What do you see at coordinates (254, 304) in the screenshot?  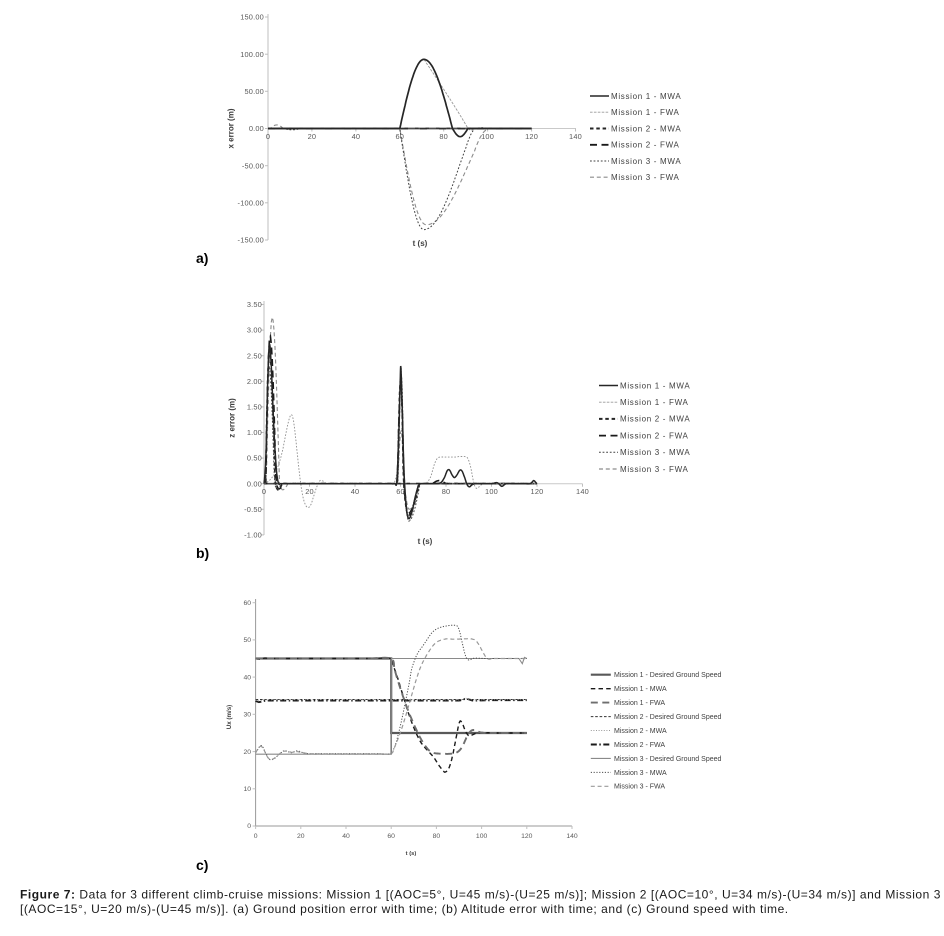 I see `svg-text: 3.50` at bounding box center [254, 304].